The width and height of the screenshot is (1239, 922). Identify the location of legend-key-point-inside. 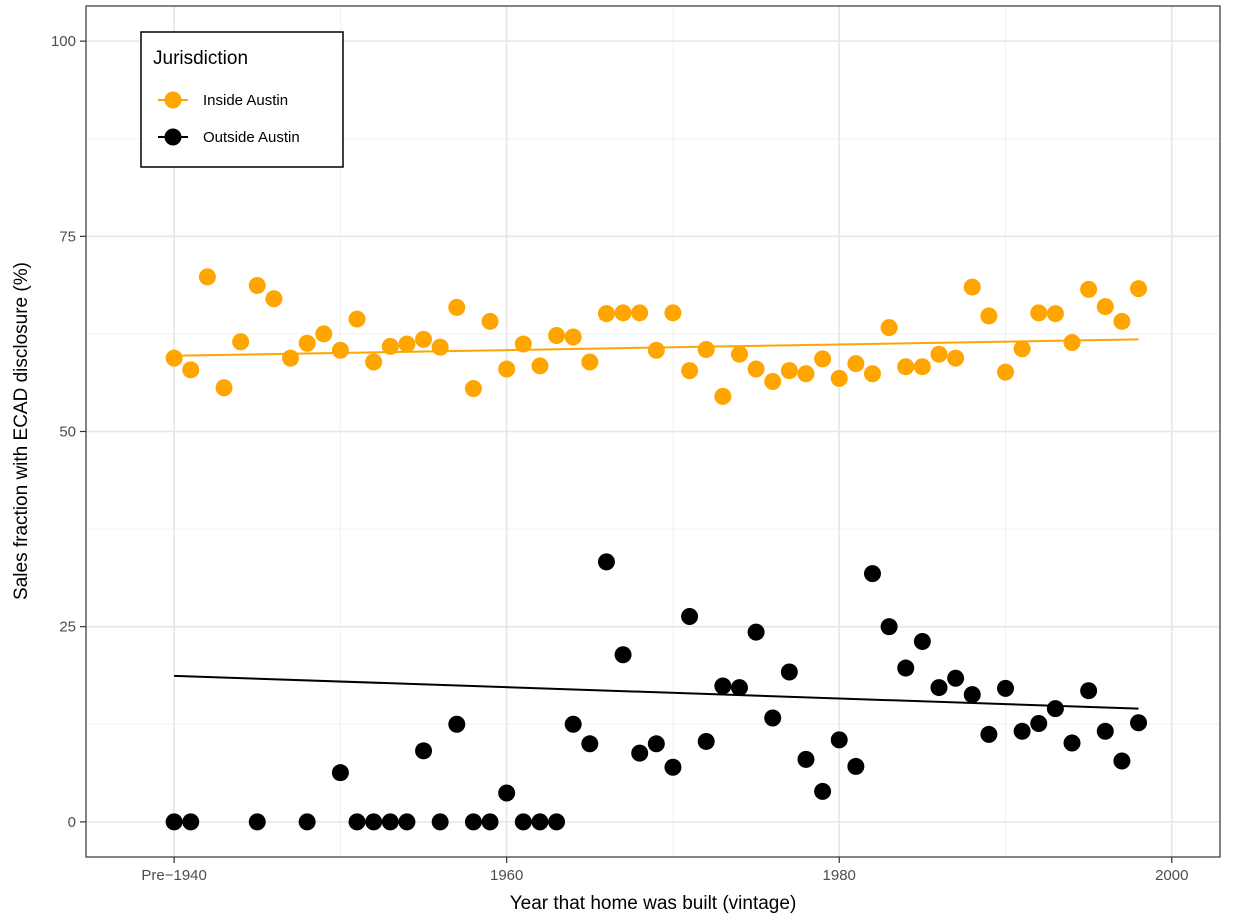
(173, 100).